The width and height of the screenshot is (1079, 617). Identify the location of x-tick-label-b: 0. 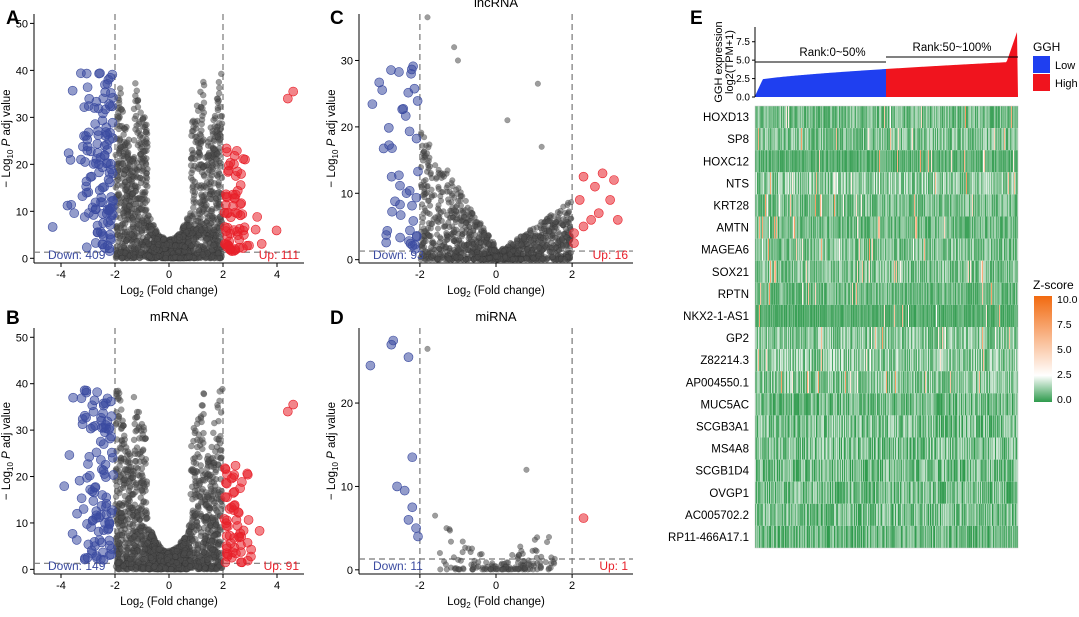
(169, 586).